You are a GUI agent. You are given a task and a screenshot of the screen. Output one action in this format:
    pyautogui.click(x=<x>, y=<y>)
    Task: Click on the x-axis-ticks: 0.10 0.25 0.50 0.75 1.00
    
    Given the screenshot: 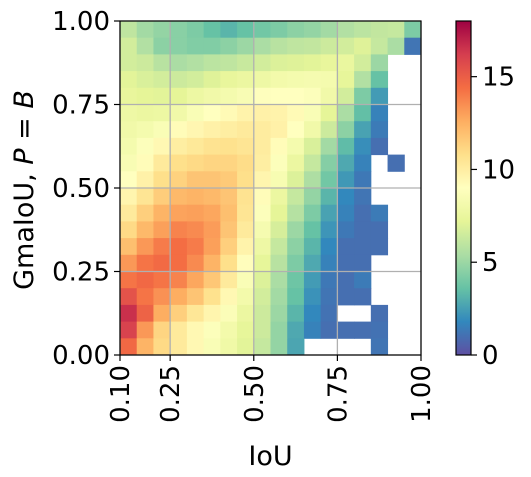 What is the action you would take?
    pyautogui.click(x=271, y=389)
    